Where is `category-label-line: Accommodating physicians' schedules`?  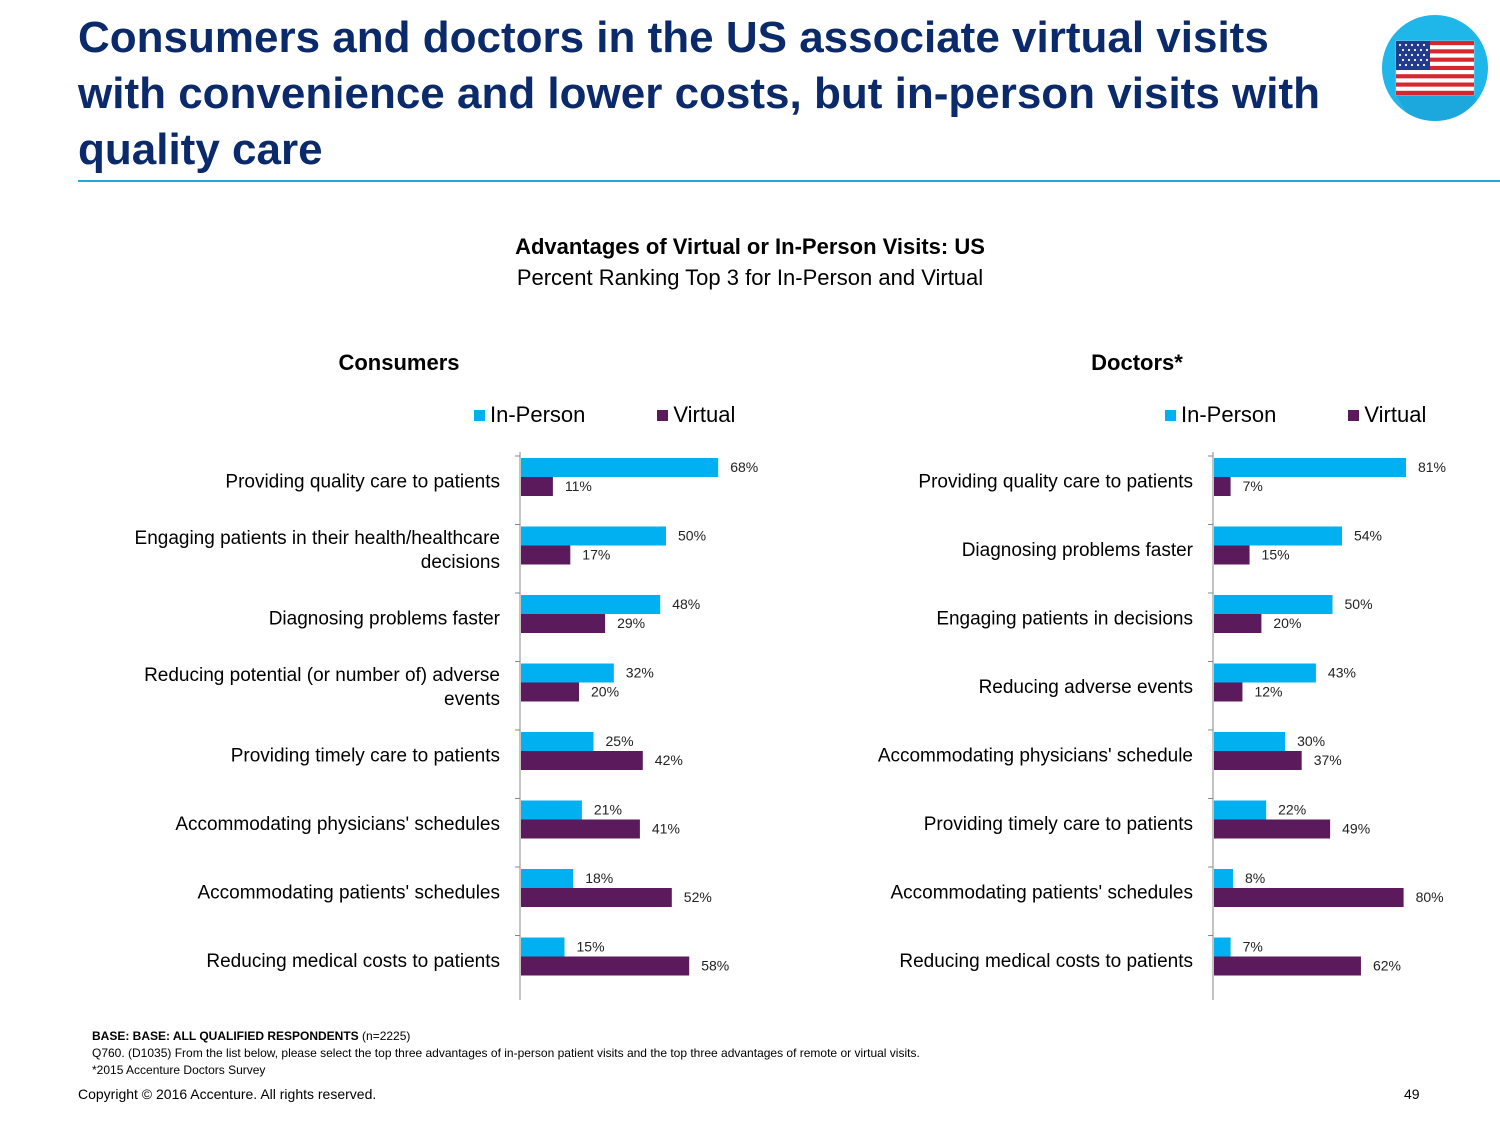
category-label-line: Accommodating physicians' schedules is located at coordinates (337, 824).